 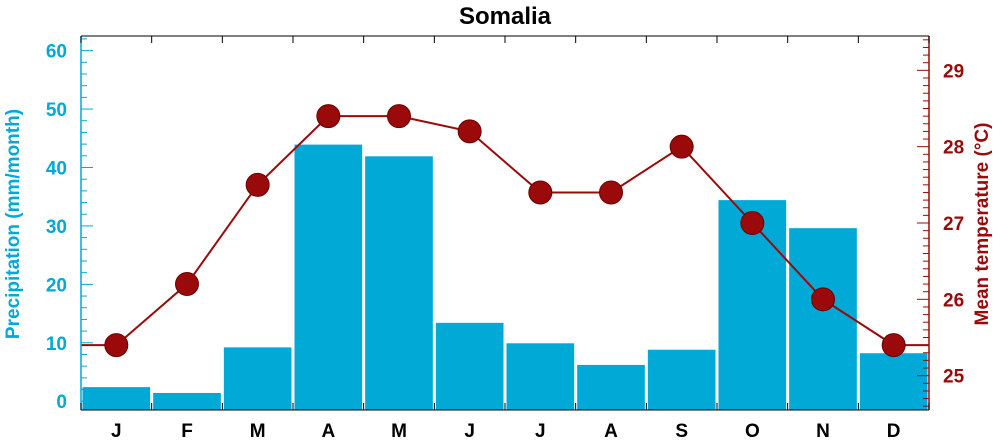 What do you see at coordinates (56, 110) in the screenshot?
I see `y-tick-label-50: 50` at bounding box center [56, 110].